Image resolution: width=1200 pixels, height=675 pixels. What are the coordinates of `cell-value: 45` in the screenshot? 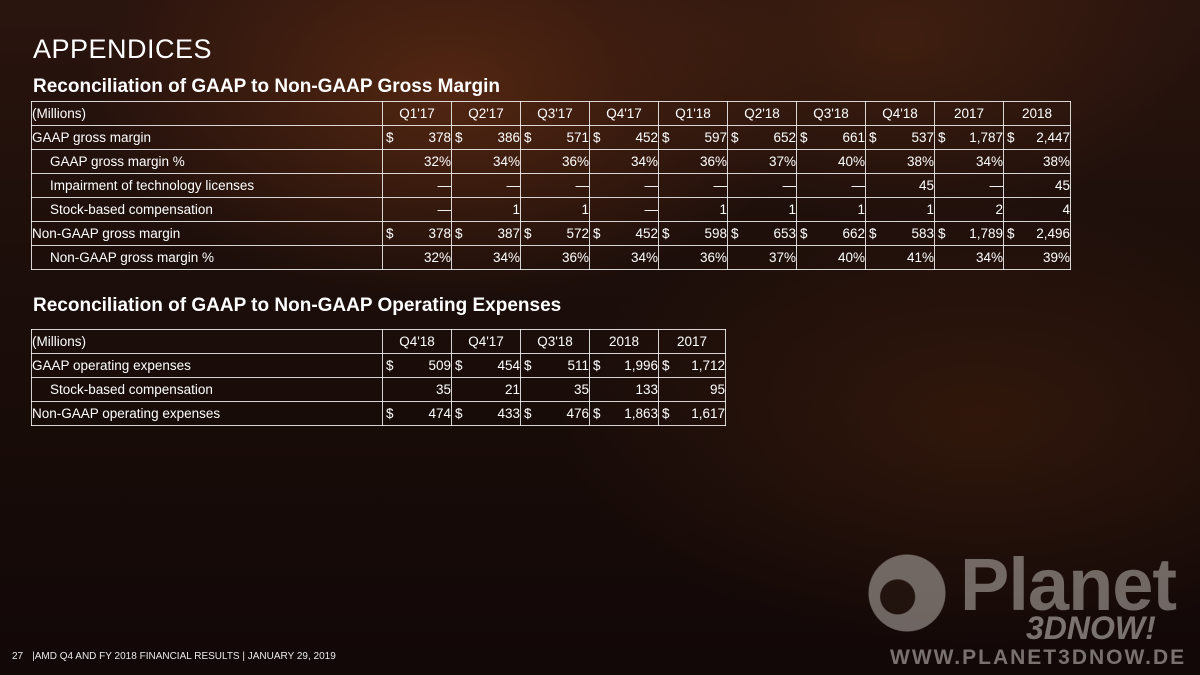 It's located at (926, 185).